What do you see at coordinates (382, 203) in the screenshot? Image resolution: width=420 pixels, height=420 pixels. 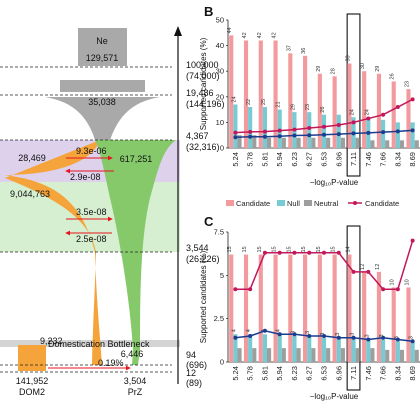 I see `legend-label-candidate-line: Candidate` at bounding box center [382, 203].